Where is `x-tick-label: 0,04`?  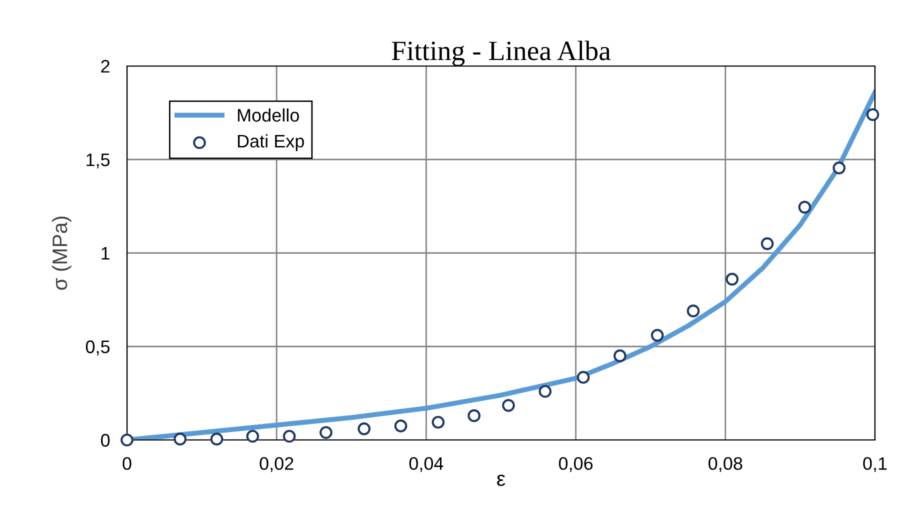 x-tick-label: 0,04 is located at coordinates (426, 464).